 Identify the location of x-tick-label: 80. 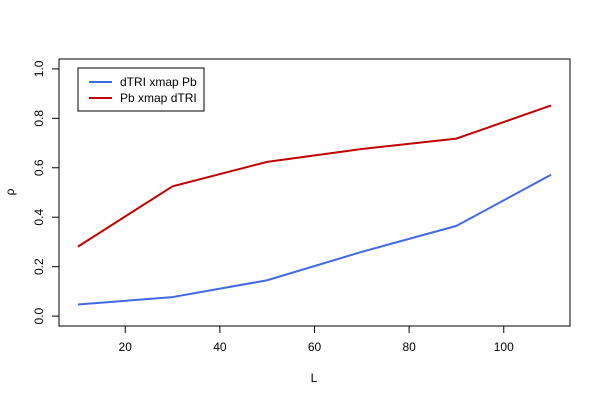
(409, 347).